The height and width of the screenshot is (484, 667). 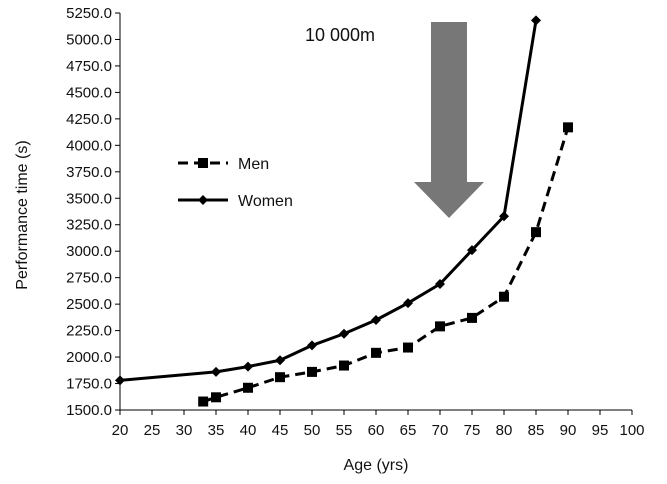 I want to click on y-tick-label: 2000.0, so click(x=89, y=357).